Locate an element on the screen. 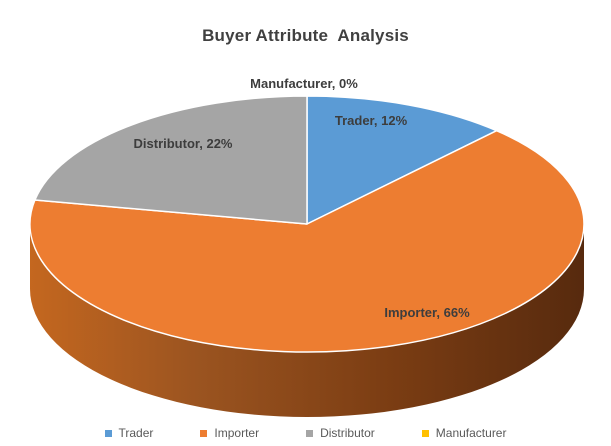 The width and height of the screenshot is (611, 446). data-label-trader: Trader, 12% is located at coordinates (371, 120).